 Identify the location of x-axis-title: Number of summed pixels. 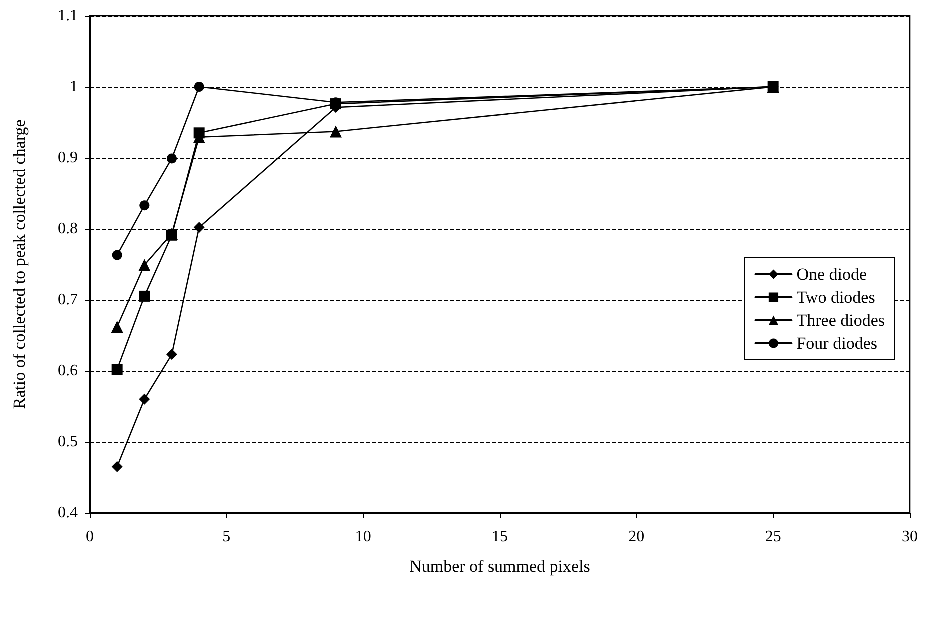
(500, 566).